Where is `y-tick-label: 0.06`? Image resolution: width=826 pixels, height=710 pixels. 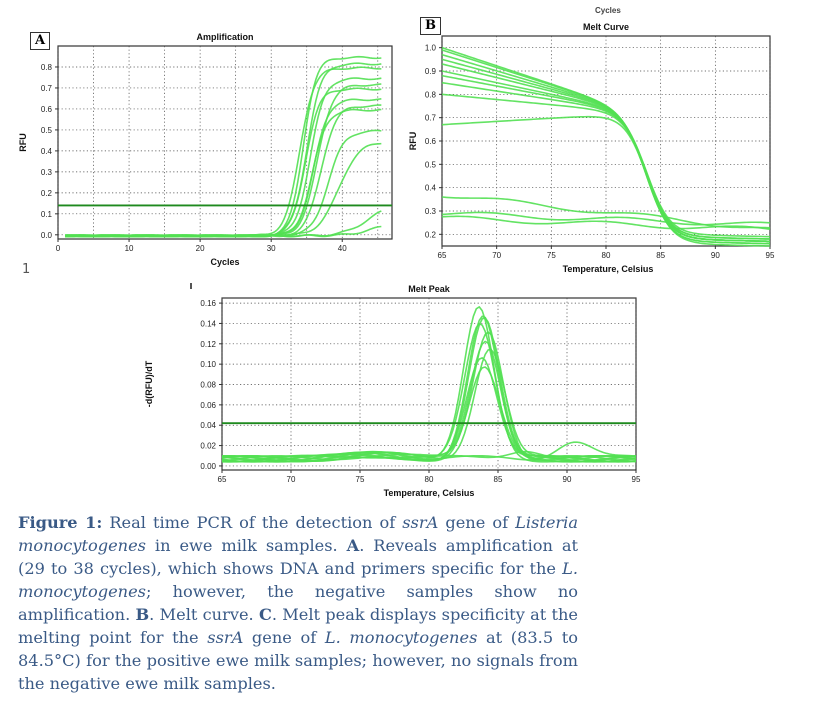
y-tick-label: 0.06 is located at coordinates (208, 405).